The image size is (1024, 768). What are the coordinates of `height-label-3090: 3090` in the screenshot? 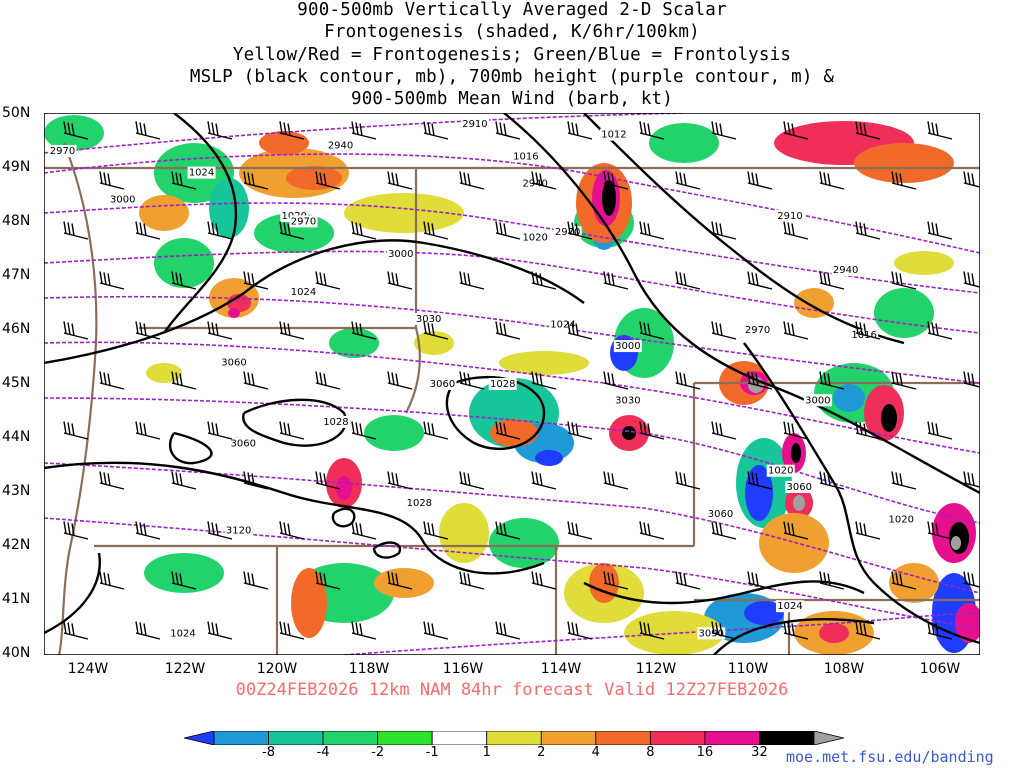 It's located at (711, 633).